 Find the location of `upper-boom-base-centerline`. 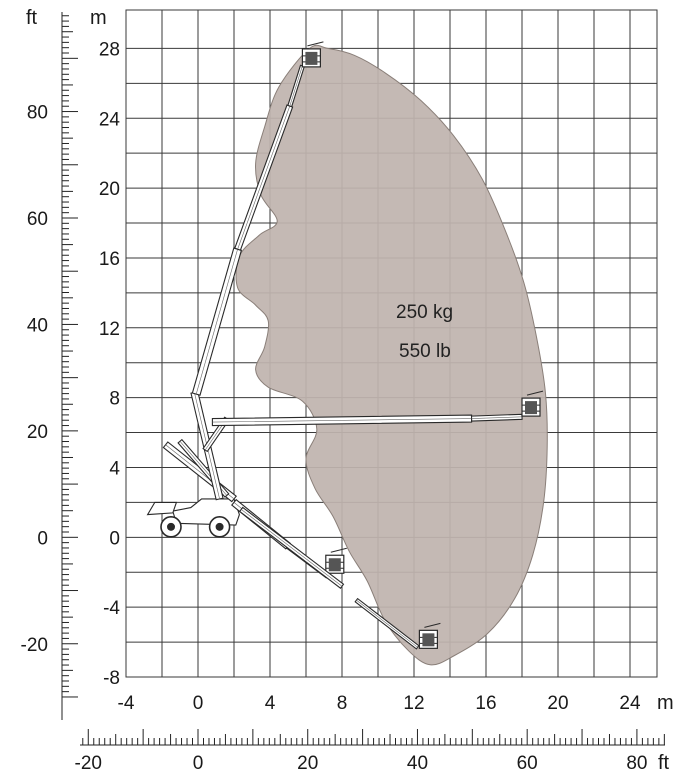

upper-boom-base-centerline is located at coordinates (216, 322).